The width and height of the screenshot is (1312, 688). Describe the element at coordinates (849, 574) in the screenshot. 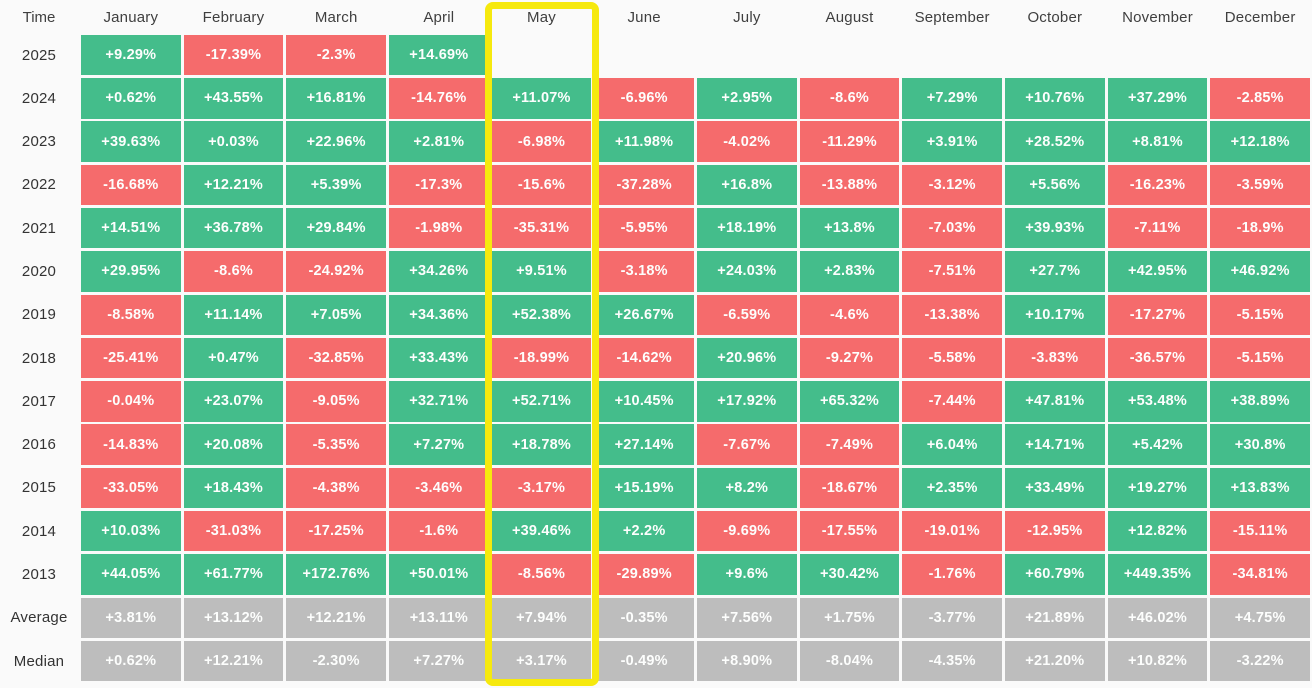

I see `cell-2013-august: +30.42%` at that location.